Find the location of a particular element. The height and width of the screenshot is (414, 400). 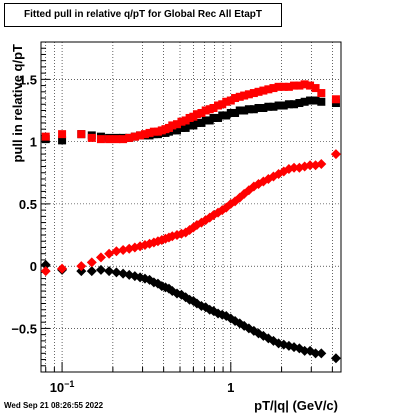

y-tick-label: 1 is located at coordinates (33, 142).